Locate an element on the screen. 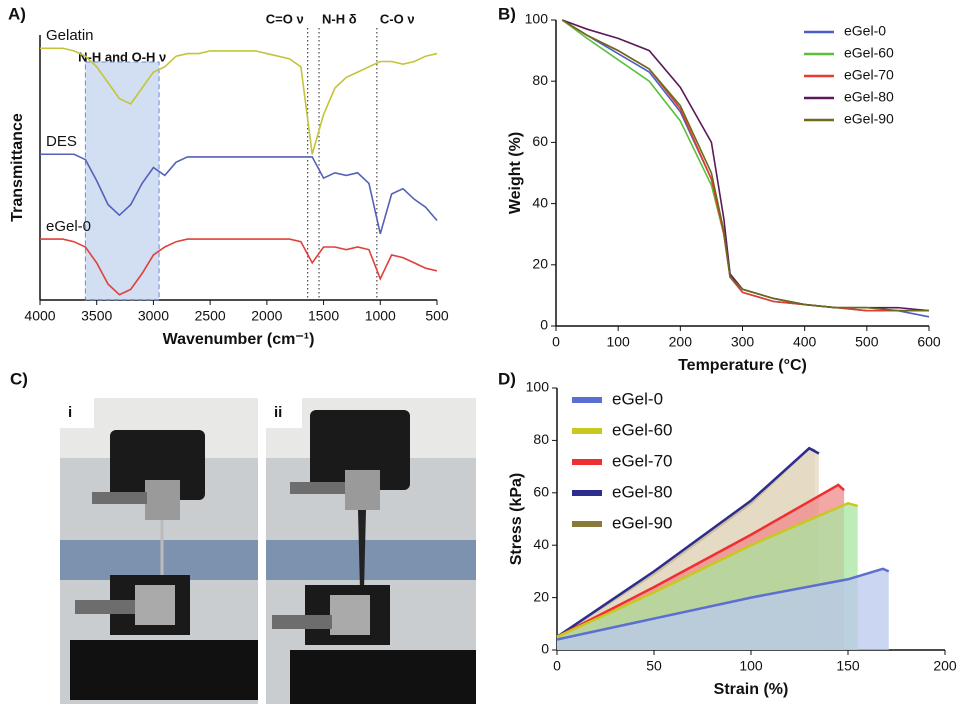 The width and height of the screenshot is (967, 716). area is located at coordinates (723, 609).